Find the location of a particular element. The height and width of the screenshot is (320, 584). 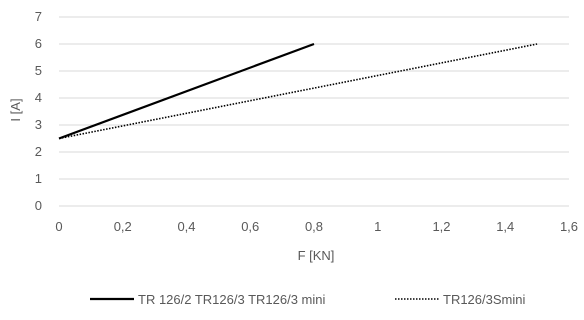

y-tick-labels: 0 1 2 3 4 5 6 7 is located at coordinates (38, 111).